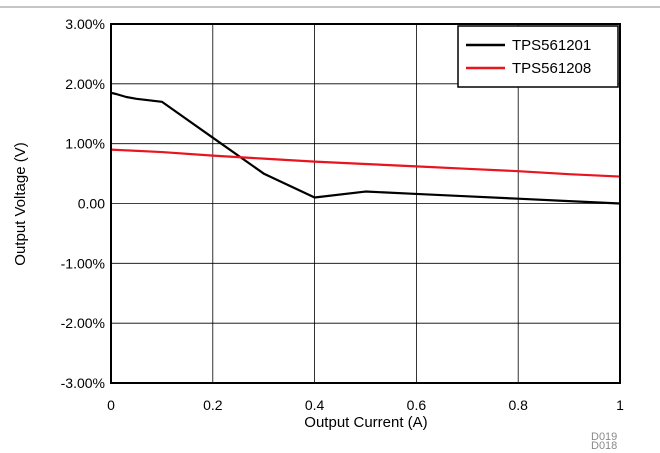 Image resolution: width=660 pixels, height=453 pixels. I want to click on series-line-tps561208, so click(365, 163).